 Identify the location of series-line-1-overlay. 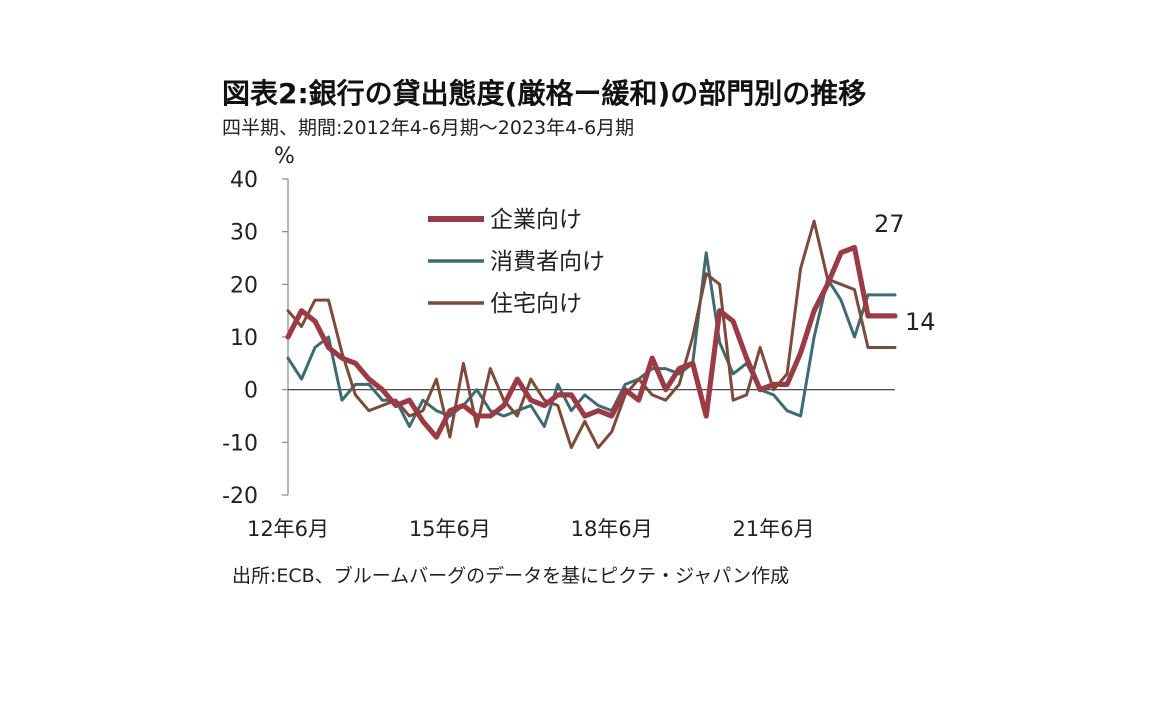
(591, 342).